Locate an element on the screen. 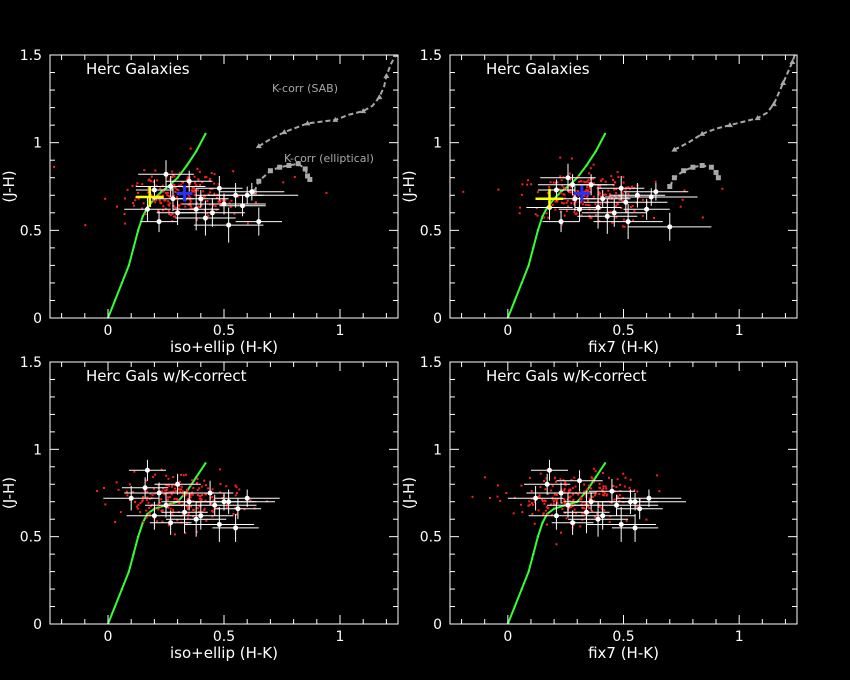 Image resolution: width=850 pixels, height=680 pixels. y-tick-label: 0 is located at coordinates (437, 319).